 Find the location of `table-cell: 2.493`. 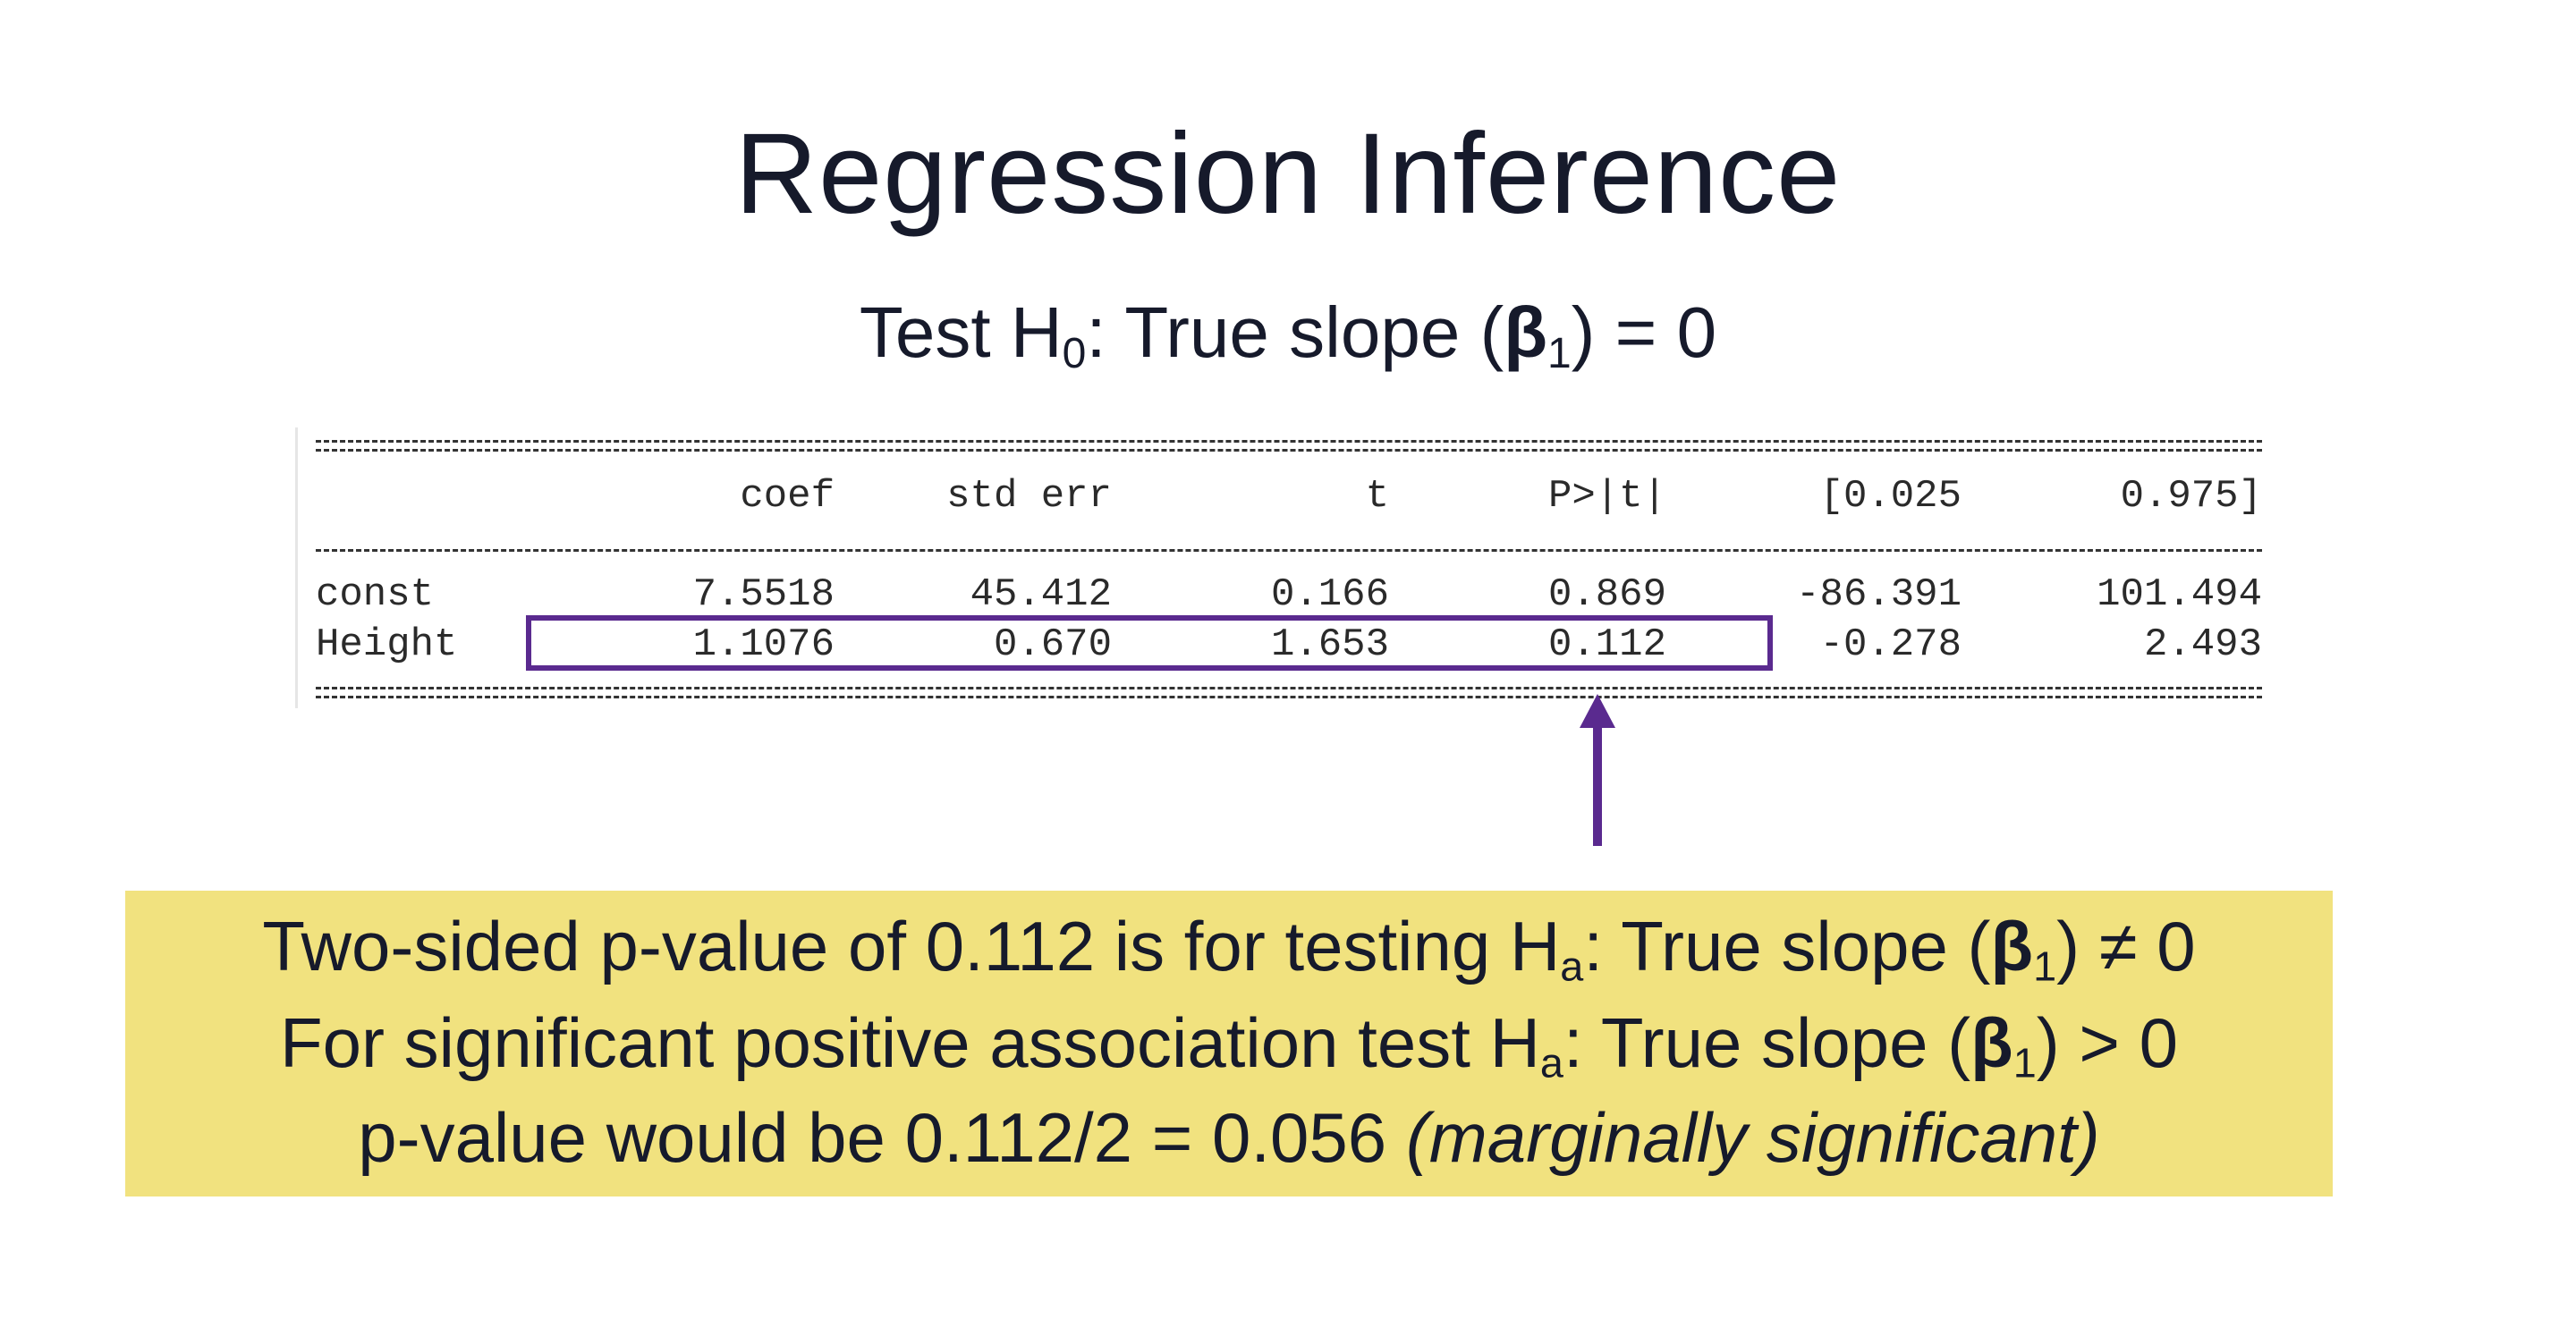

table-cell: 2.493 is located at coordinates (2202, 645).